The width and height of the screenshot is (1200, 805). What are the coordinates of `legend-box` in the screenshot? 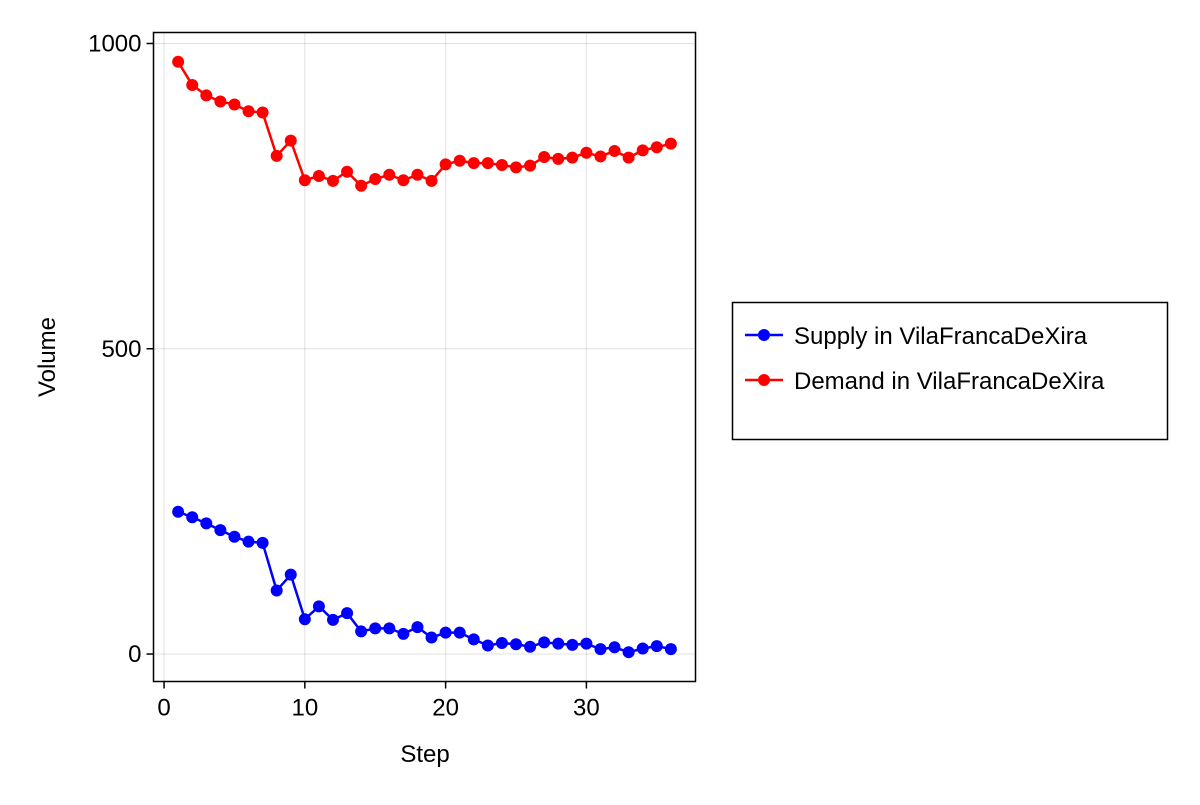 It's located at (950, 371).